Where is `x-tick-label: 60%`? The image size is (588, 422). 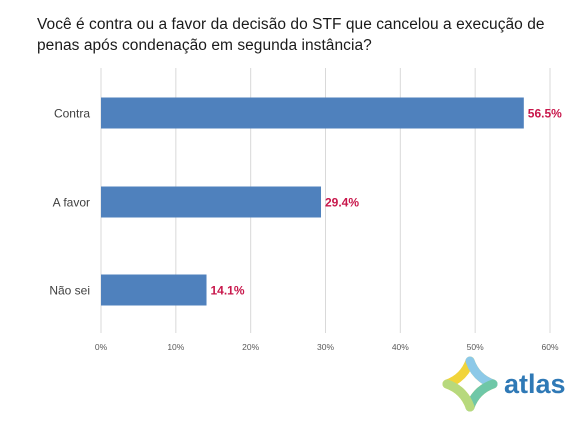 x-tick-label: 60% is located at coordinates (549, 347).